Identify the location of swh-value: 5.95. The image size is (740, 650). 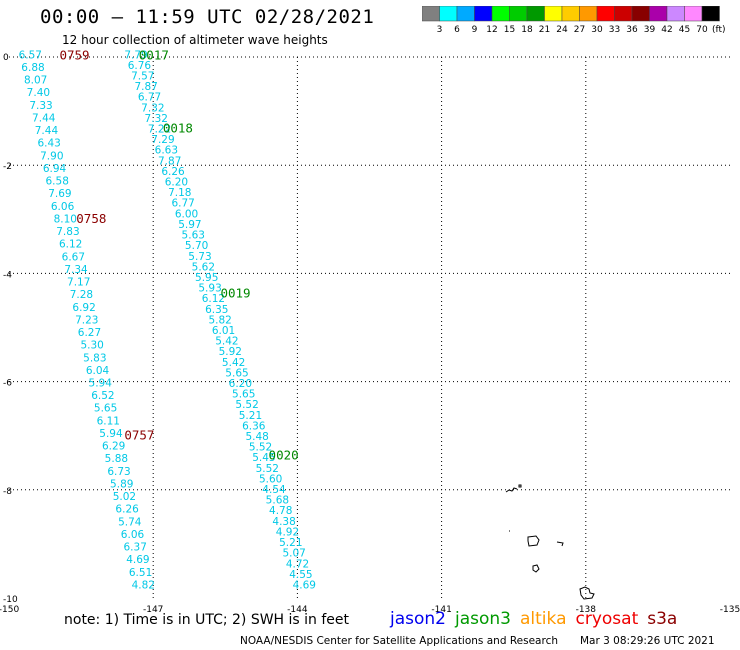
(206, 278).